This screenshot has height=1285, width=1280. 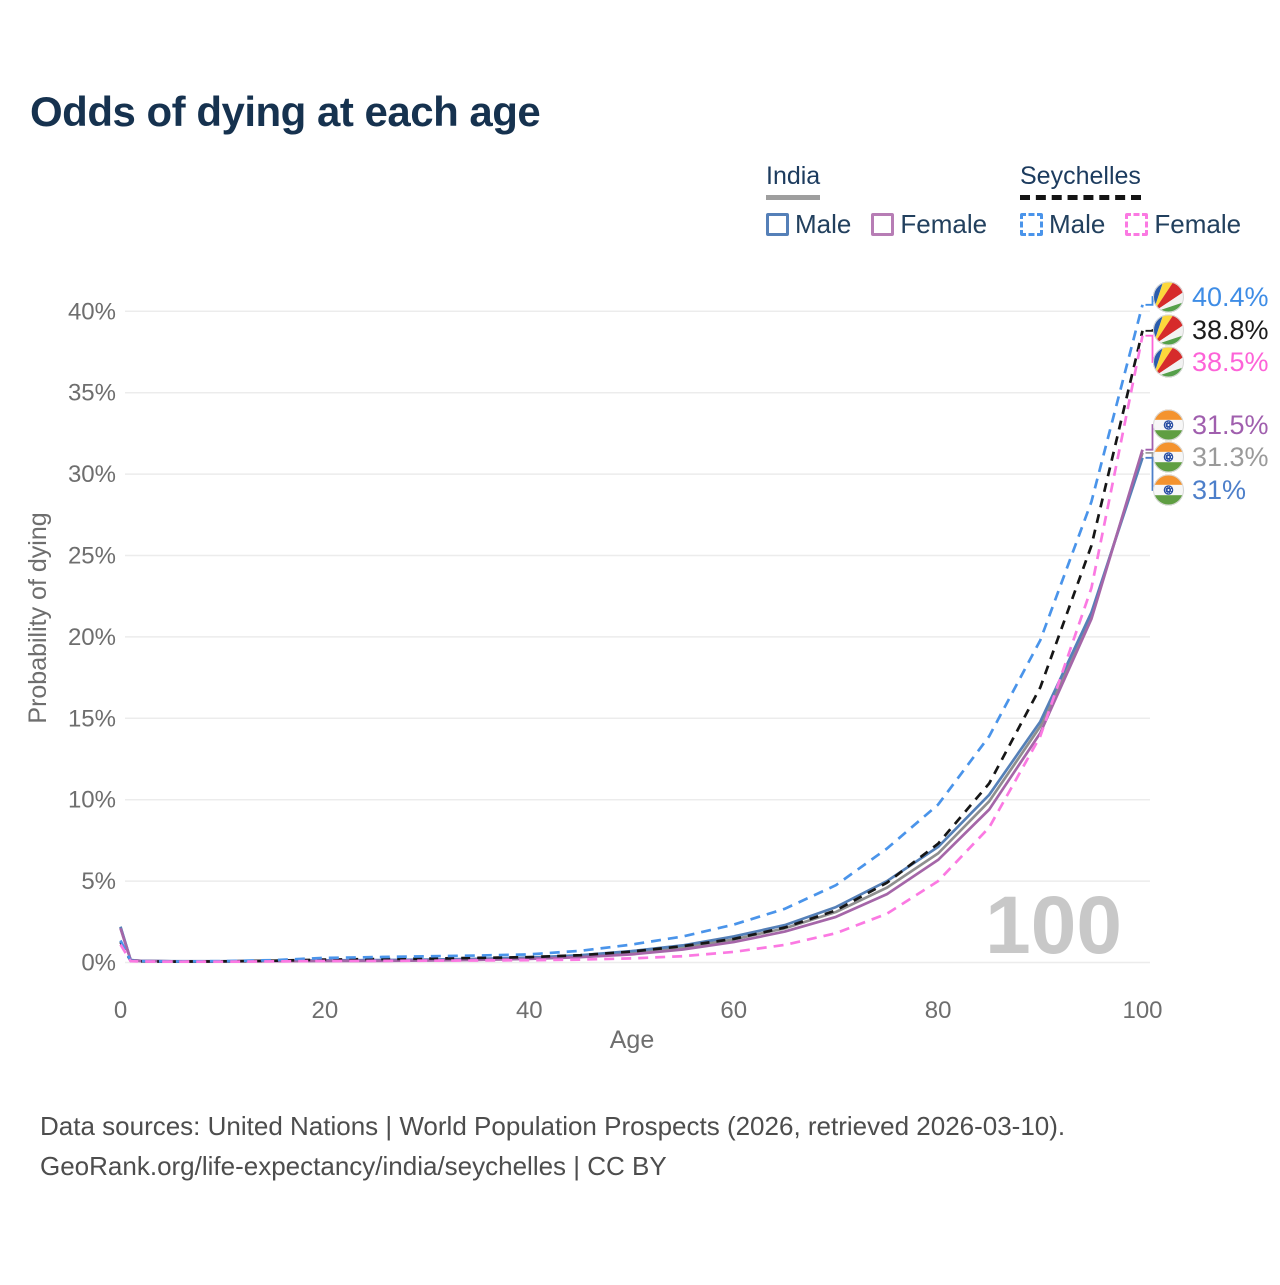 I want to click on y-axis-title: Probability of dying, so click(x=38, y=617).